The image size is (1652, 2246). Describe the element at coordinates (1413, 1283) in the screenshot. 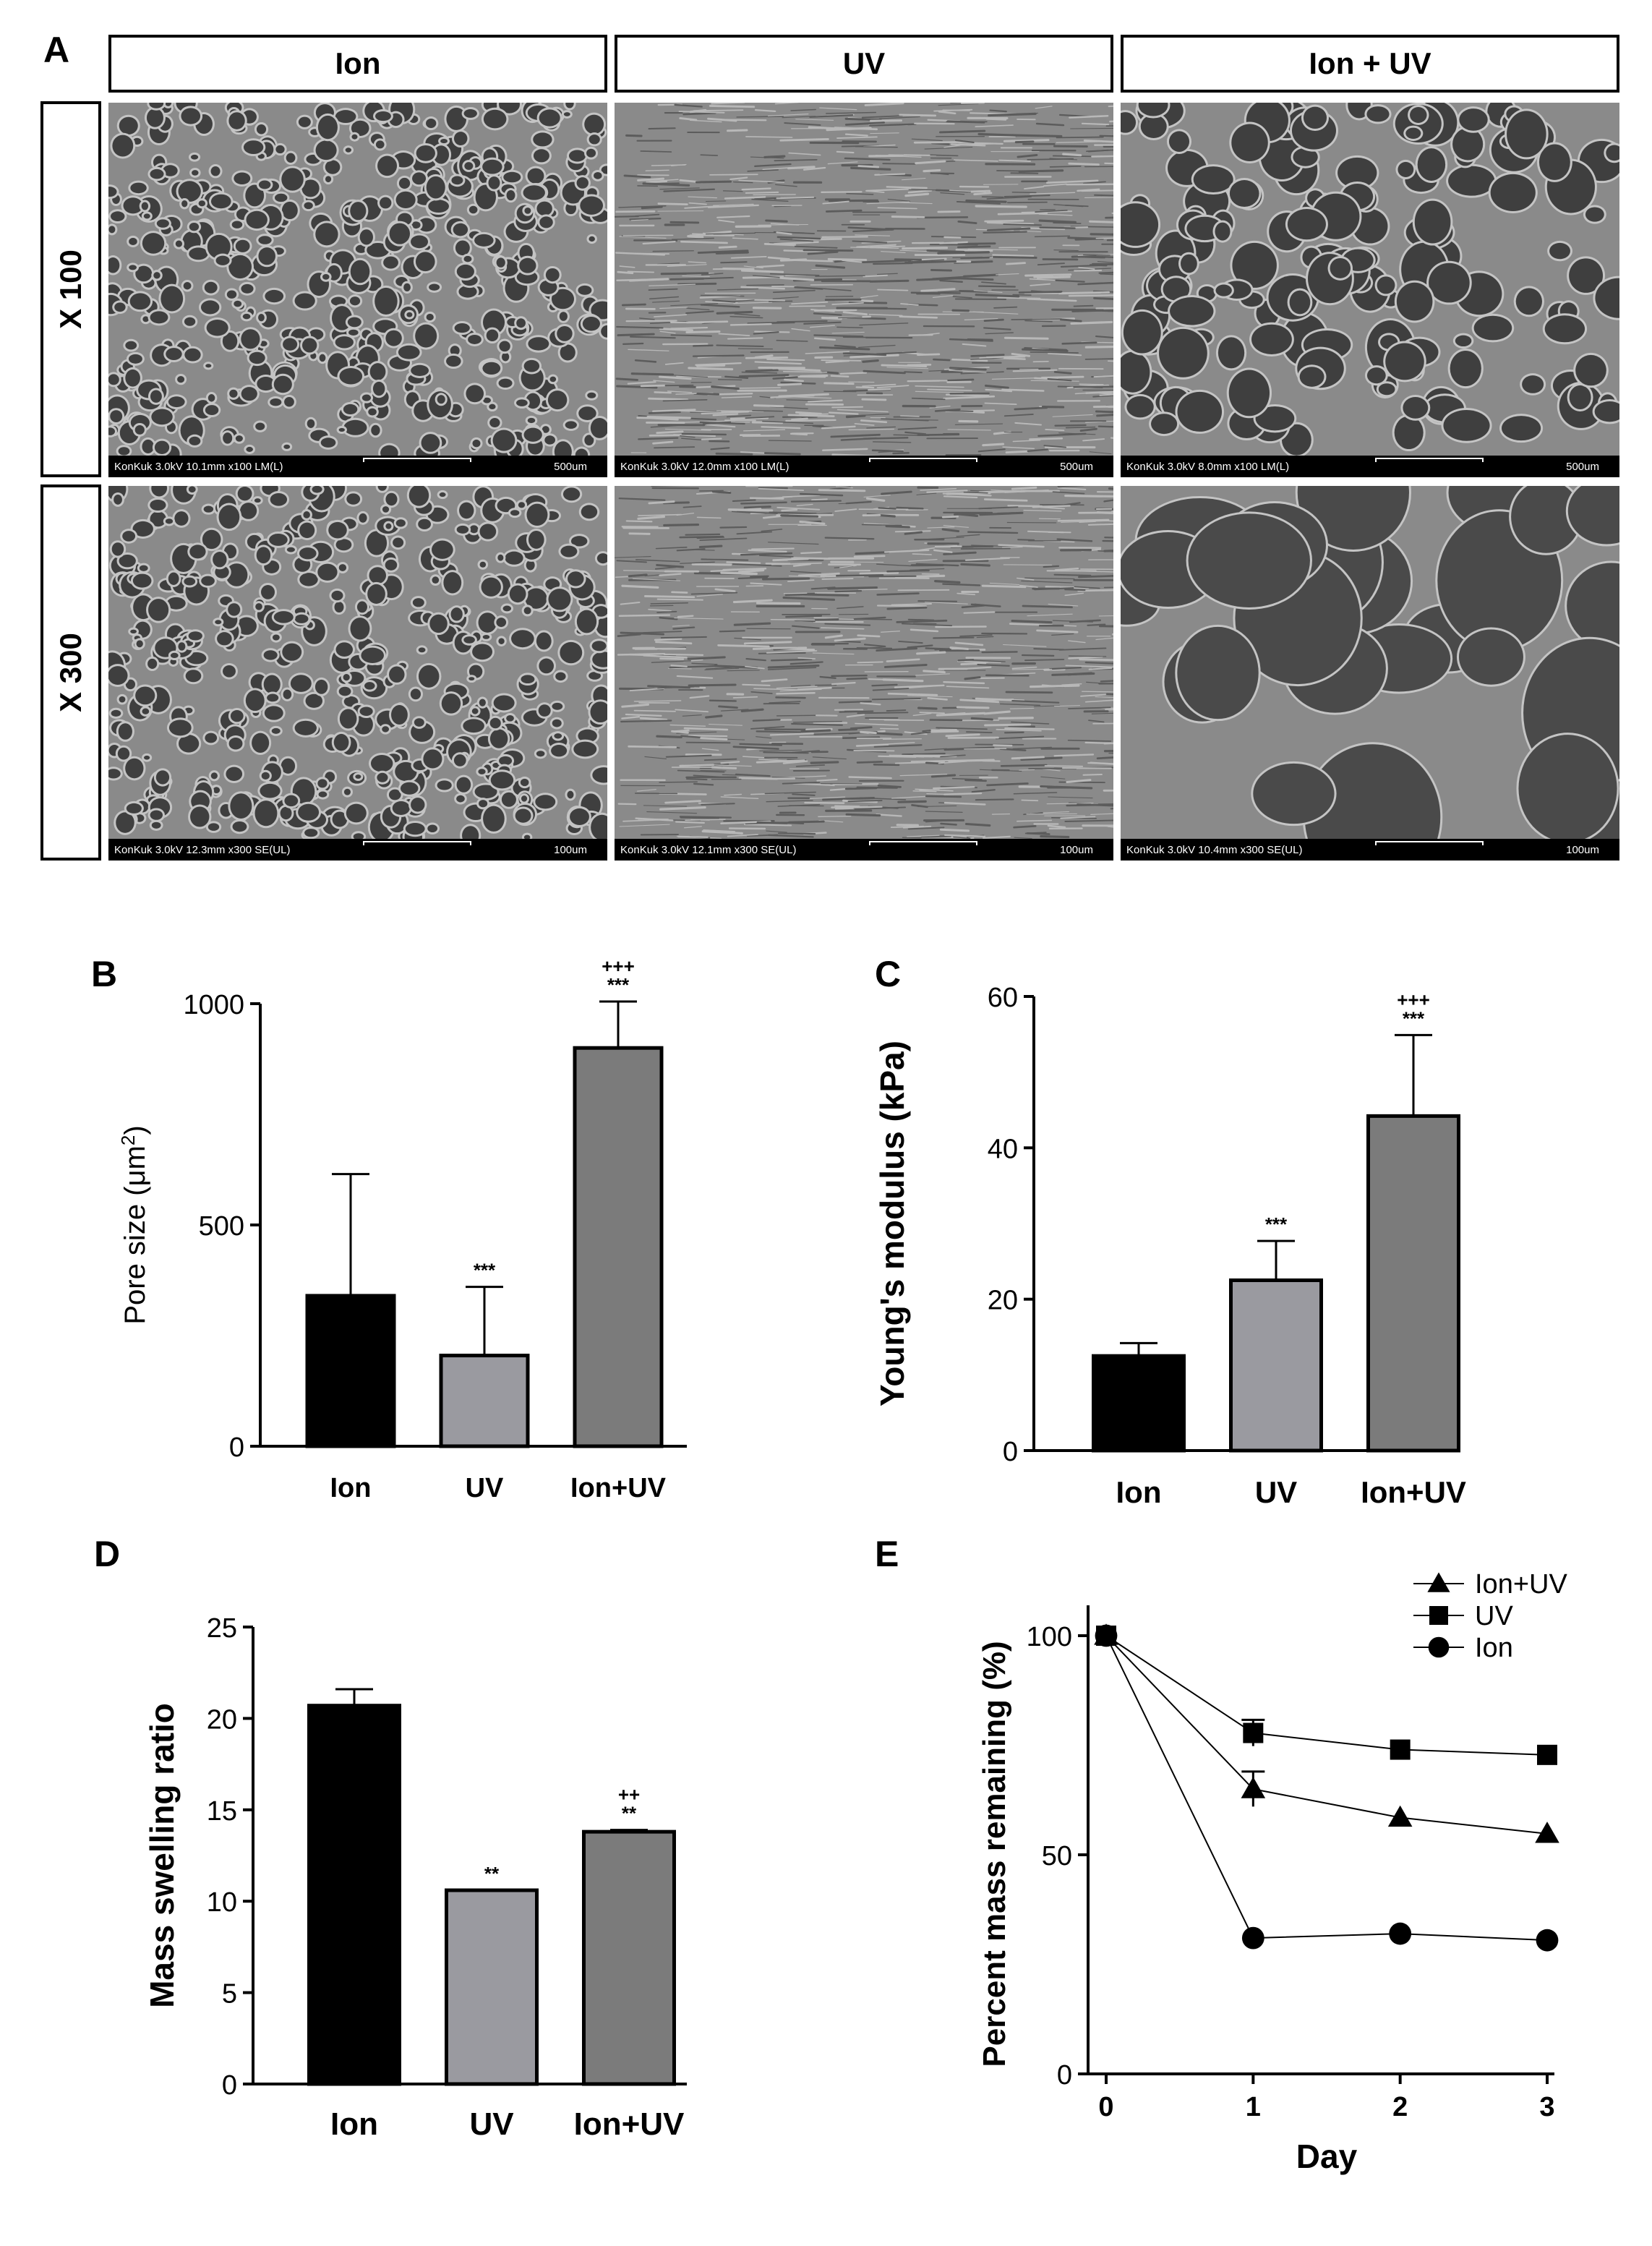

I see `bar-ion-uv` at that location.